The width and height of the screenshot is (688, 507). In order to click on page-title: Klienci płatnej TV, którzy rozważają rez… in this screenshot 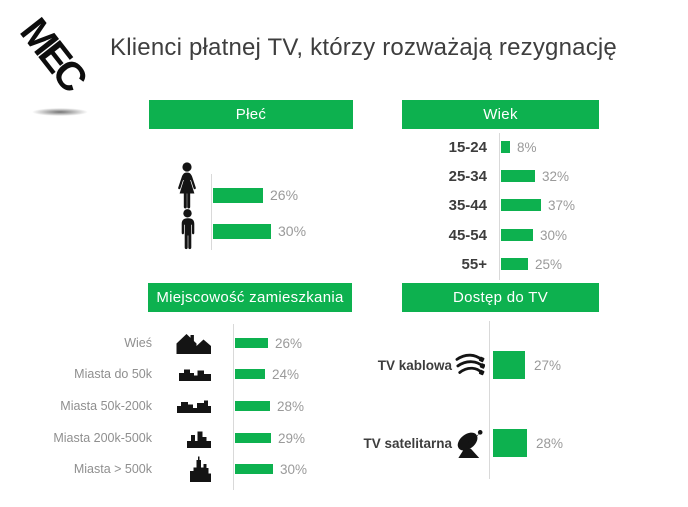, I will do `click(363, 47)`.